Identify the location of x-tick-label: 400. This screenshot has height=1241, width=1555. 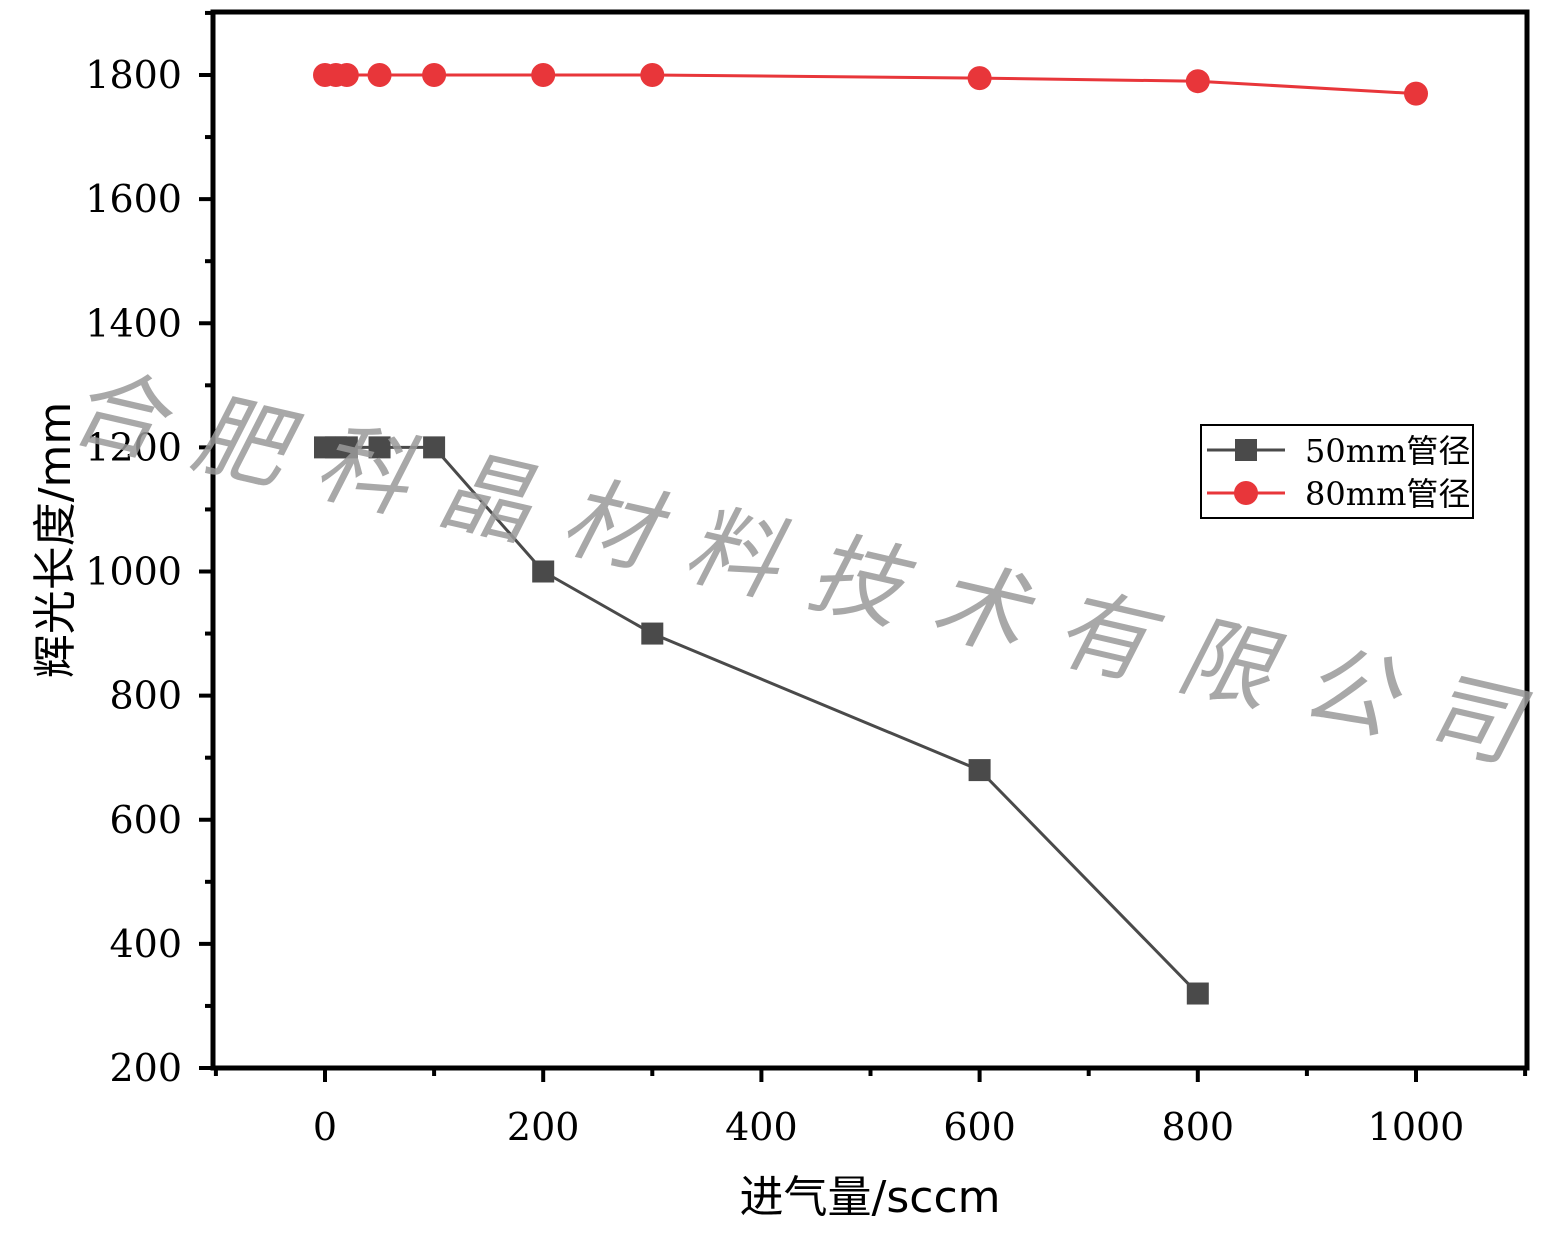
(761, 1127).